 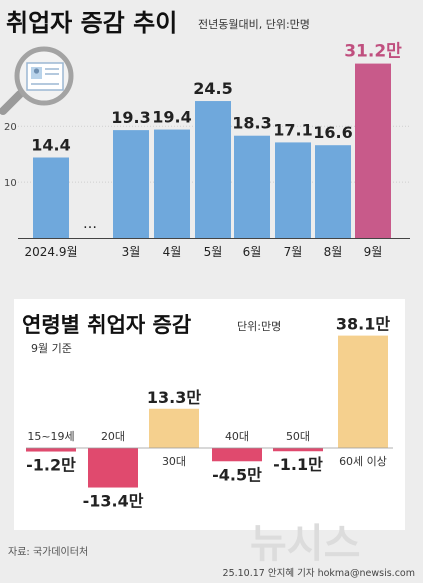 I want to click on category-label: 60세 이상, so click(x=363, y=461).